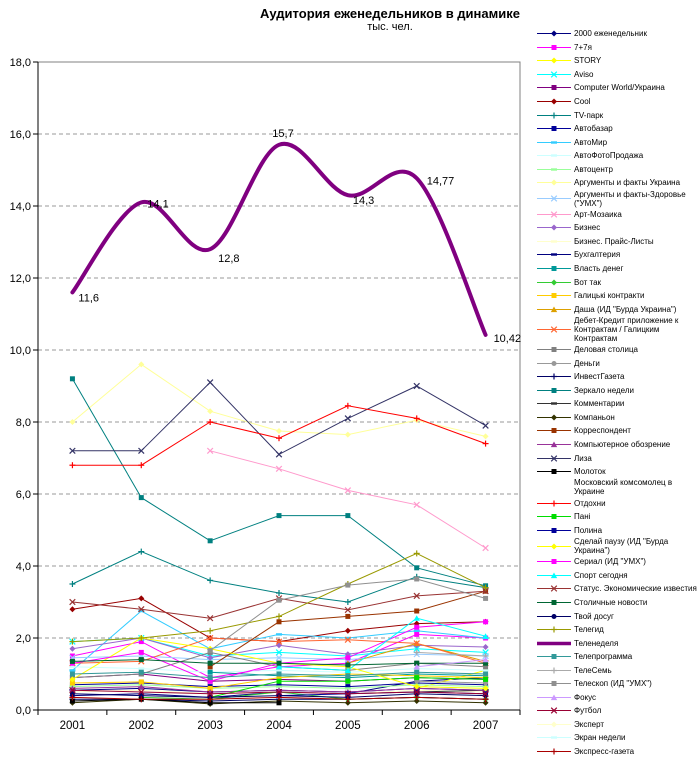 This screenshot has width=700, height=760. I want to click on legend-label: Компаньон, so click(594, 417).